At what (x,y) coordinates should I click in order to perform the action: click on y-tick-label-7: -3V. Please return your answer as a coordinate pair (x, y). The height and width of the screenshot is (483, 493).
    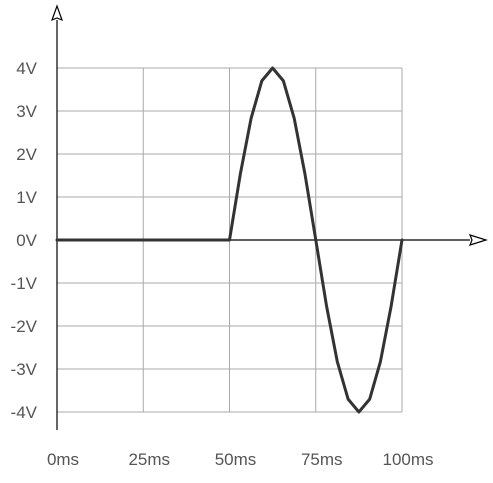
    Looking at the image, I should click on (24, 369).